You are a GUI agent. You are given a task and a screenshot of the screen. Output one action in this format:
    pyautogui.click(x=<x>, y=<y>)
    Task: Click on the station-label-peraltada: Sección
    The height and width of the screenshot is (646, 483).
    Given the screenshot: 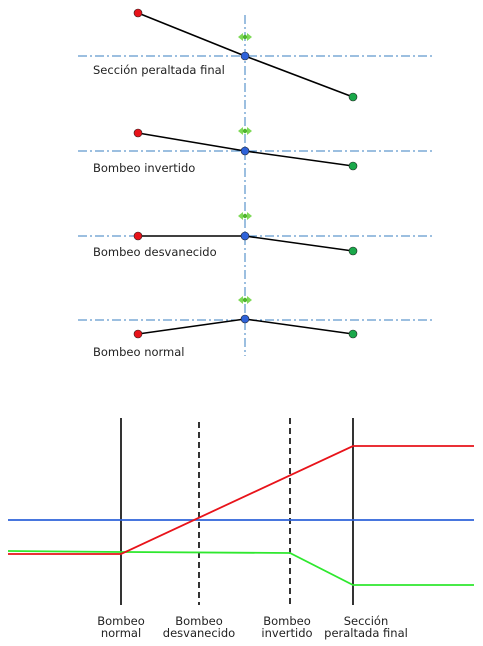 What is the action you would take?
    pyautogui.click(x=366, y=621)
    